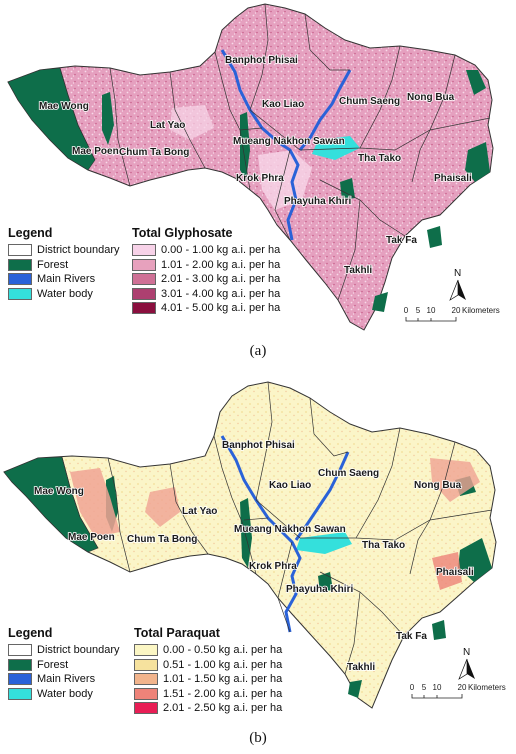 This screenshot has width=516, height=754. I want to click on north-letter: N, so click(466, 652).